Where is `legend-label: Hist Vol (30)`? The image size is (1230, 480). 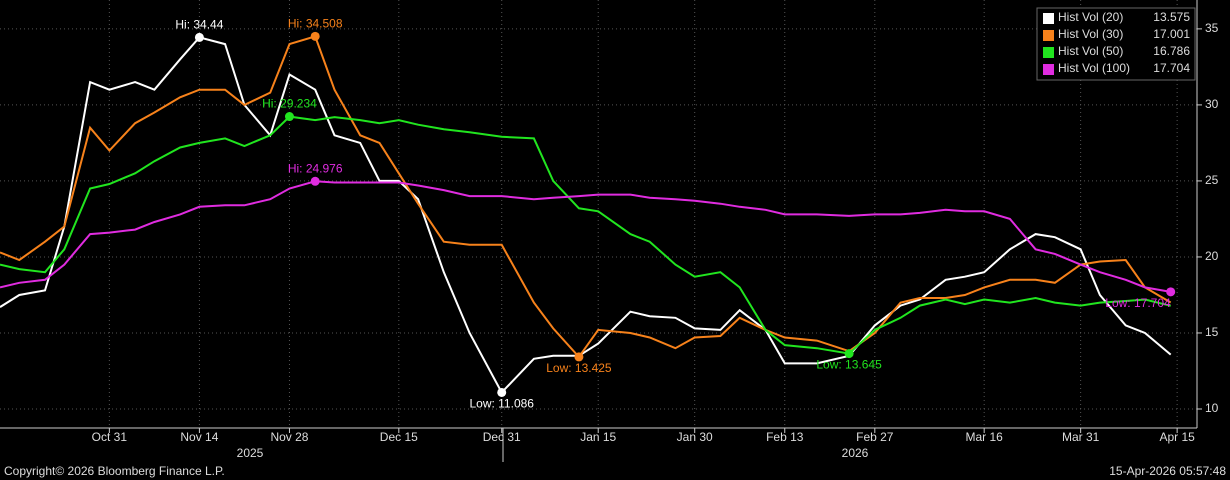 legend-label: Hist Vol (30) is located at coordinates (1090, 34).